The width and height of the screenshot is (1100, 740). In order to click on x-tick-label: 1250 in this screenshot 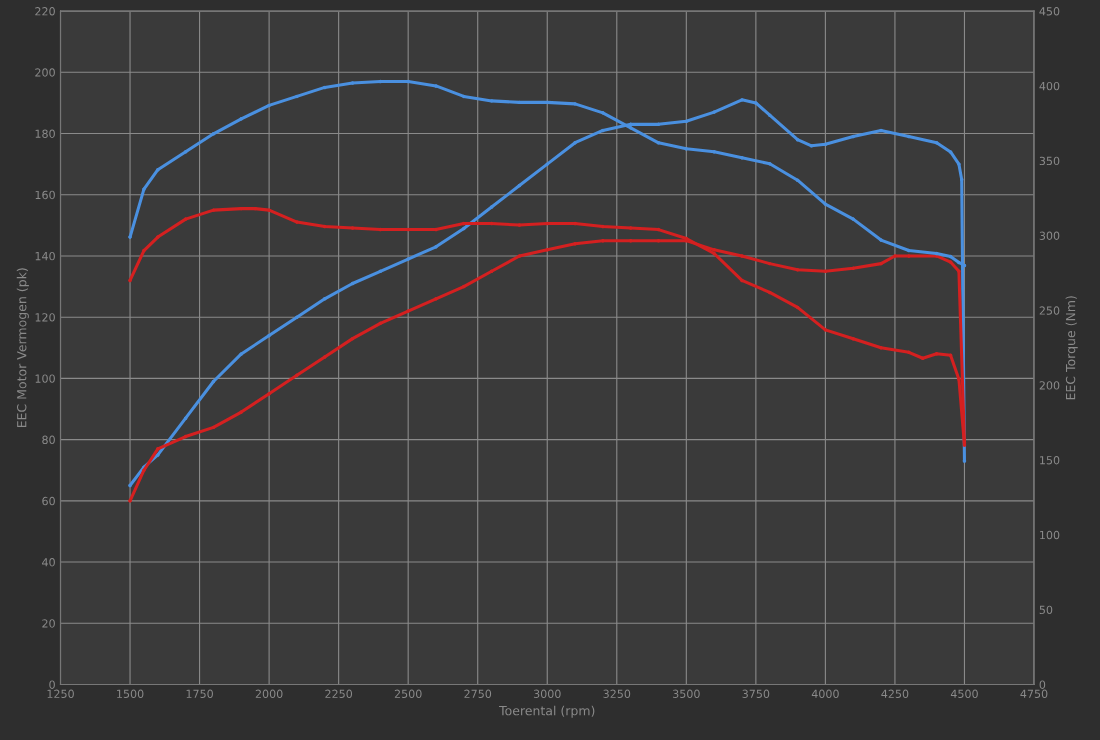, I will do `click(60, 693)`.